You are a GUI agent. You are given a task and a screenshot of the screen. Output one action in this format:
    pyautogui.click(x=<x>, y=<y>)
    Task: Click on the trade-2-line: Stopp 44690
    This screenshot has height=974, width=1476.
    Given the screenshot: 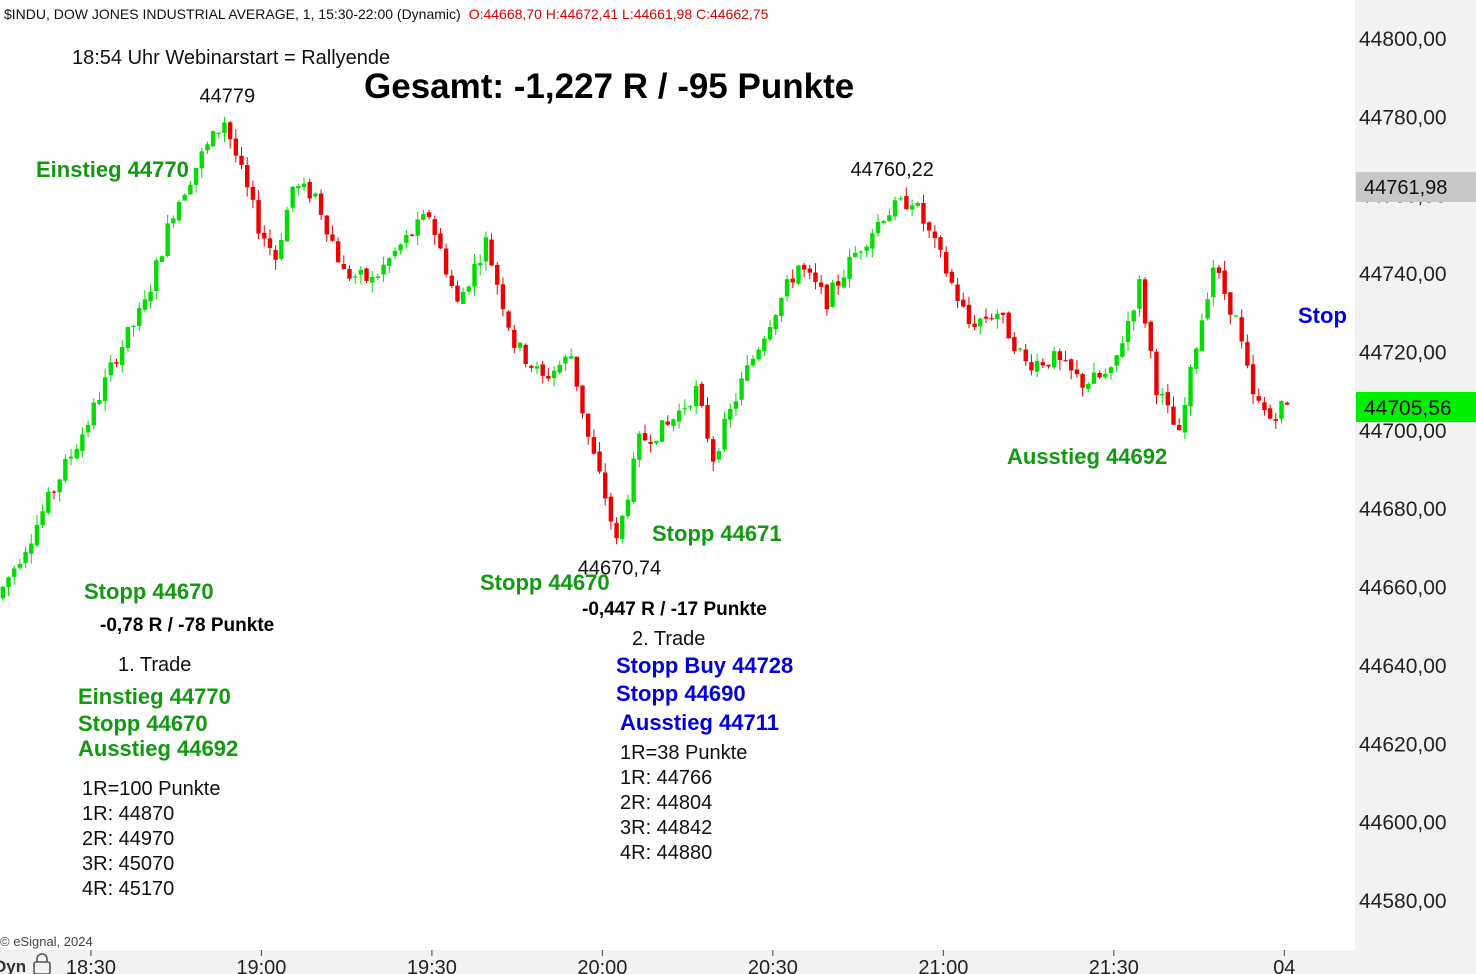 What is the action you would take?
    pyautogui.click(x=681, y=693)
    